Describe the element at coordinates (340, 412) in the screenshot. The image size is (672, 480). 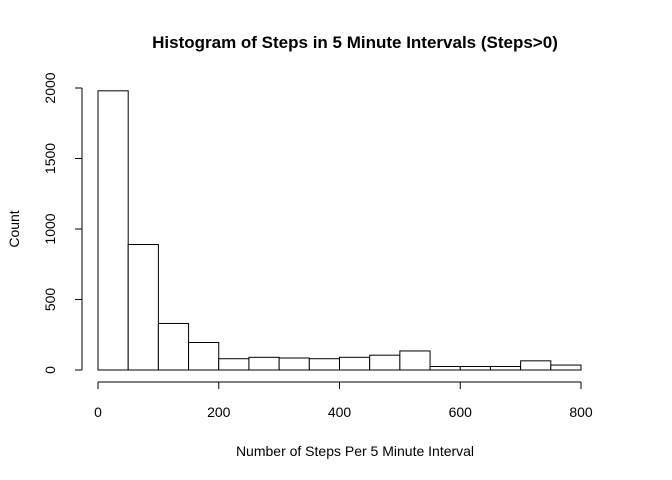
I see `x-tick-label-2: 400` at that location.